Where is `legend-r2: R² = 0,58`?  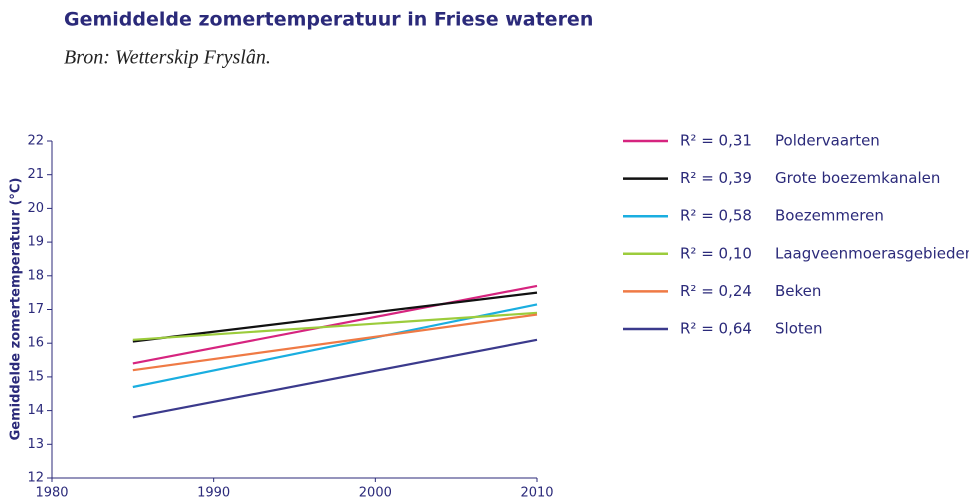
legend-r2: R² = 0,58 is located at coordinates (716, 216).